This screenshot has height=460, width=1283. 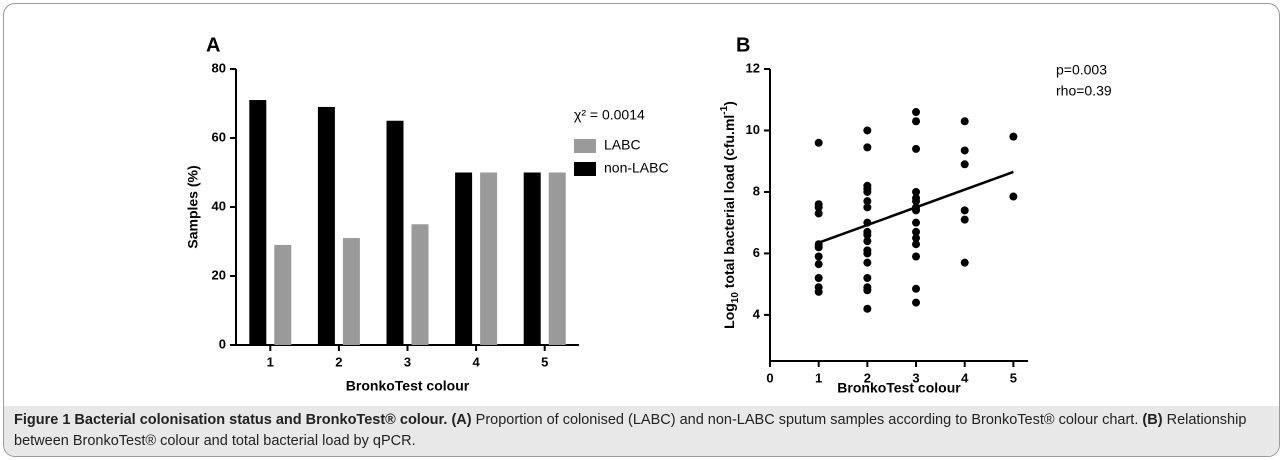 What do you see at coordinates (1152, 420) in the screenshot?
I see `caption-text: (B)` at bounding box center [1152, 420].